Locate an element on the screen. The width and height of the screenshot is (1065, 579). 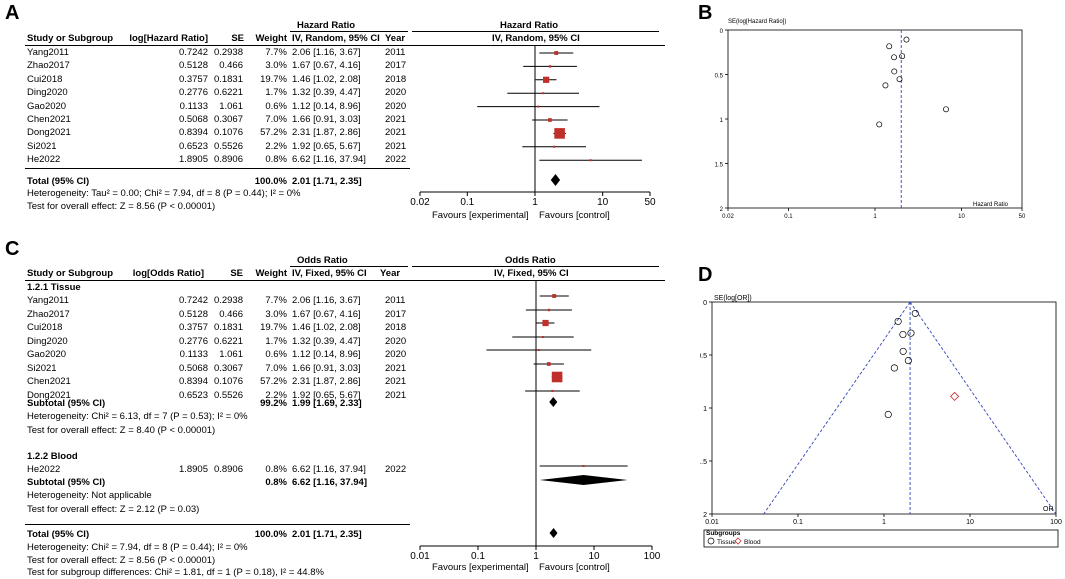
c-tick-label: 0.1 is located at coordinates (478, 556).